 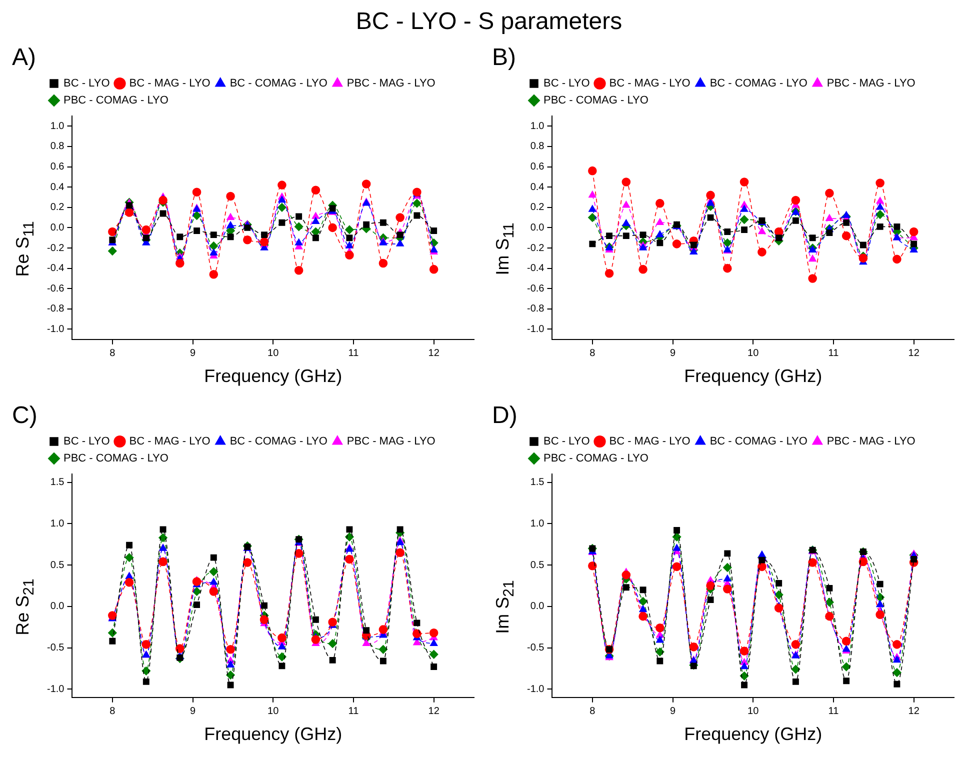 I want to click on chart-title: D), so click(x=505, y=416).